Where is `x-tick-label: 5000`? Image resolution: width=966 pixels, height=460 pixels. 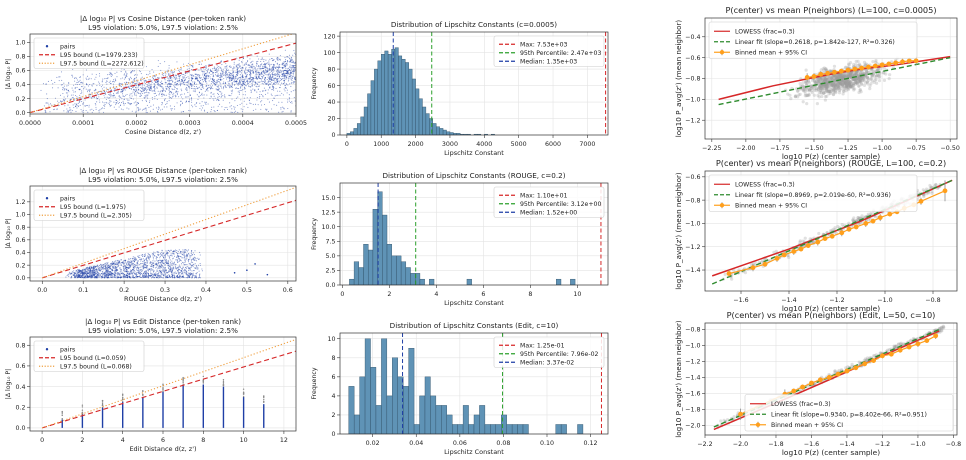
x-tick-label: 5000 is located at coordinates (519, 144).